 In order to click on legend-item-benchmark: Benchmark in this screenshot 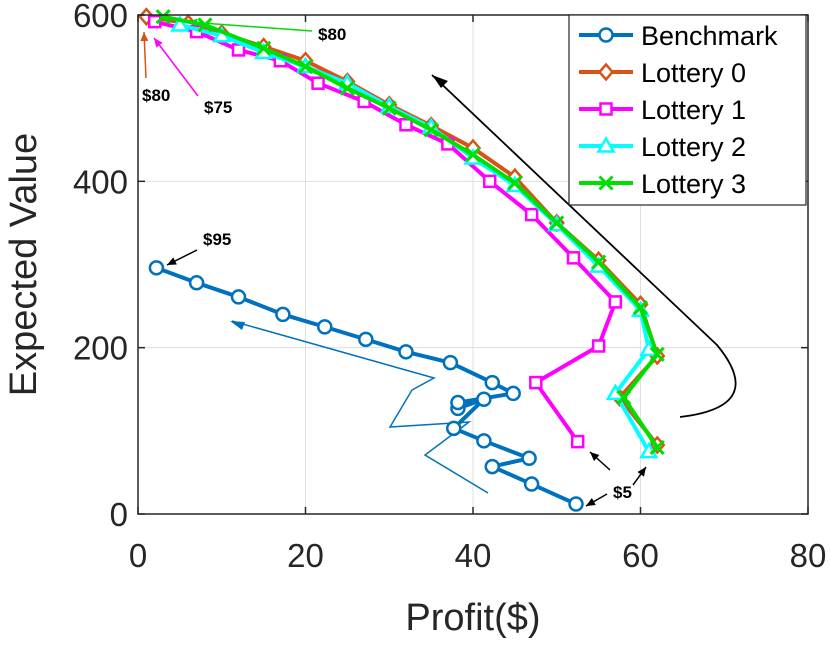, I will do `click(678, 36)`.